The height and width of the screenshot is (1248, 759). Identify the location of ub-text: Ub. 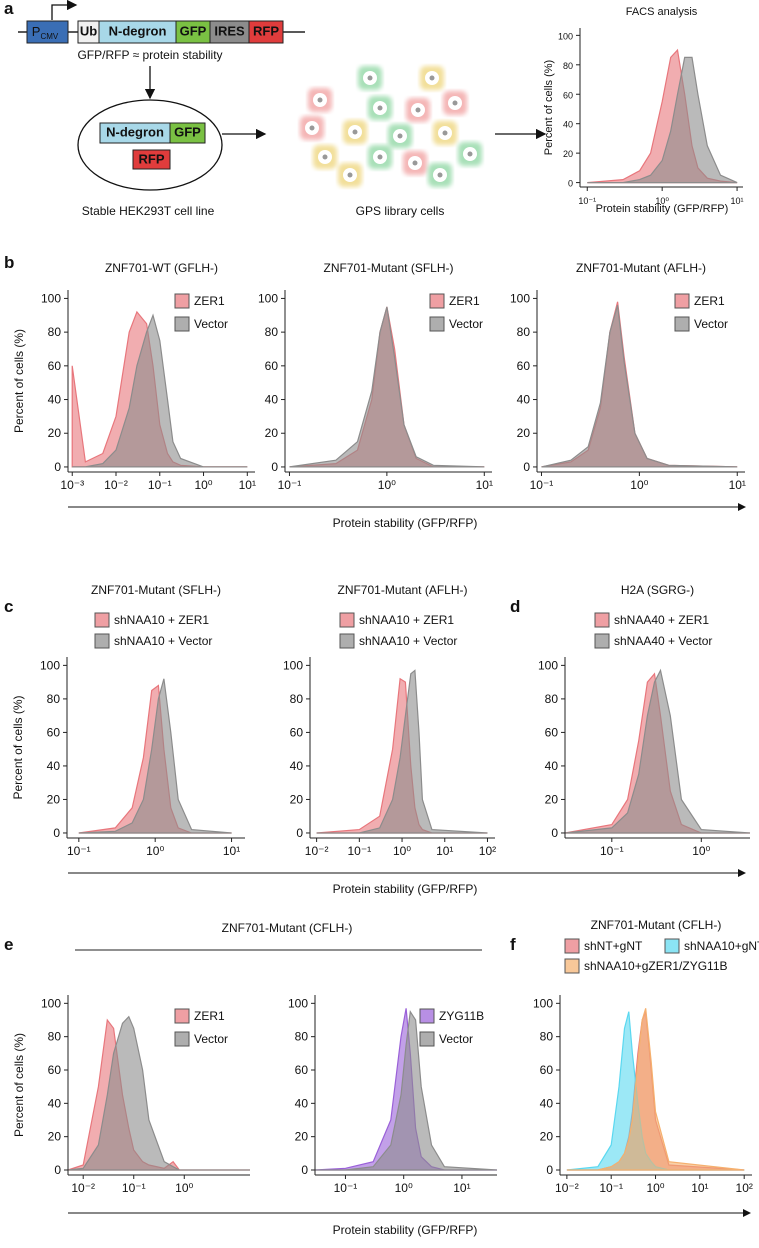
(88, 30).